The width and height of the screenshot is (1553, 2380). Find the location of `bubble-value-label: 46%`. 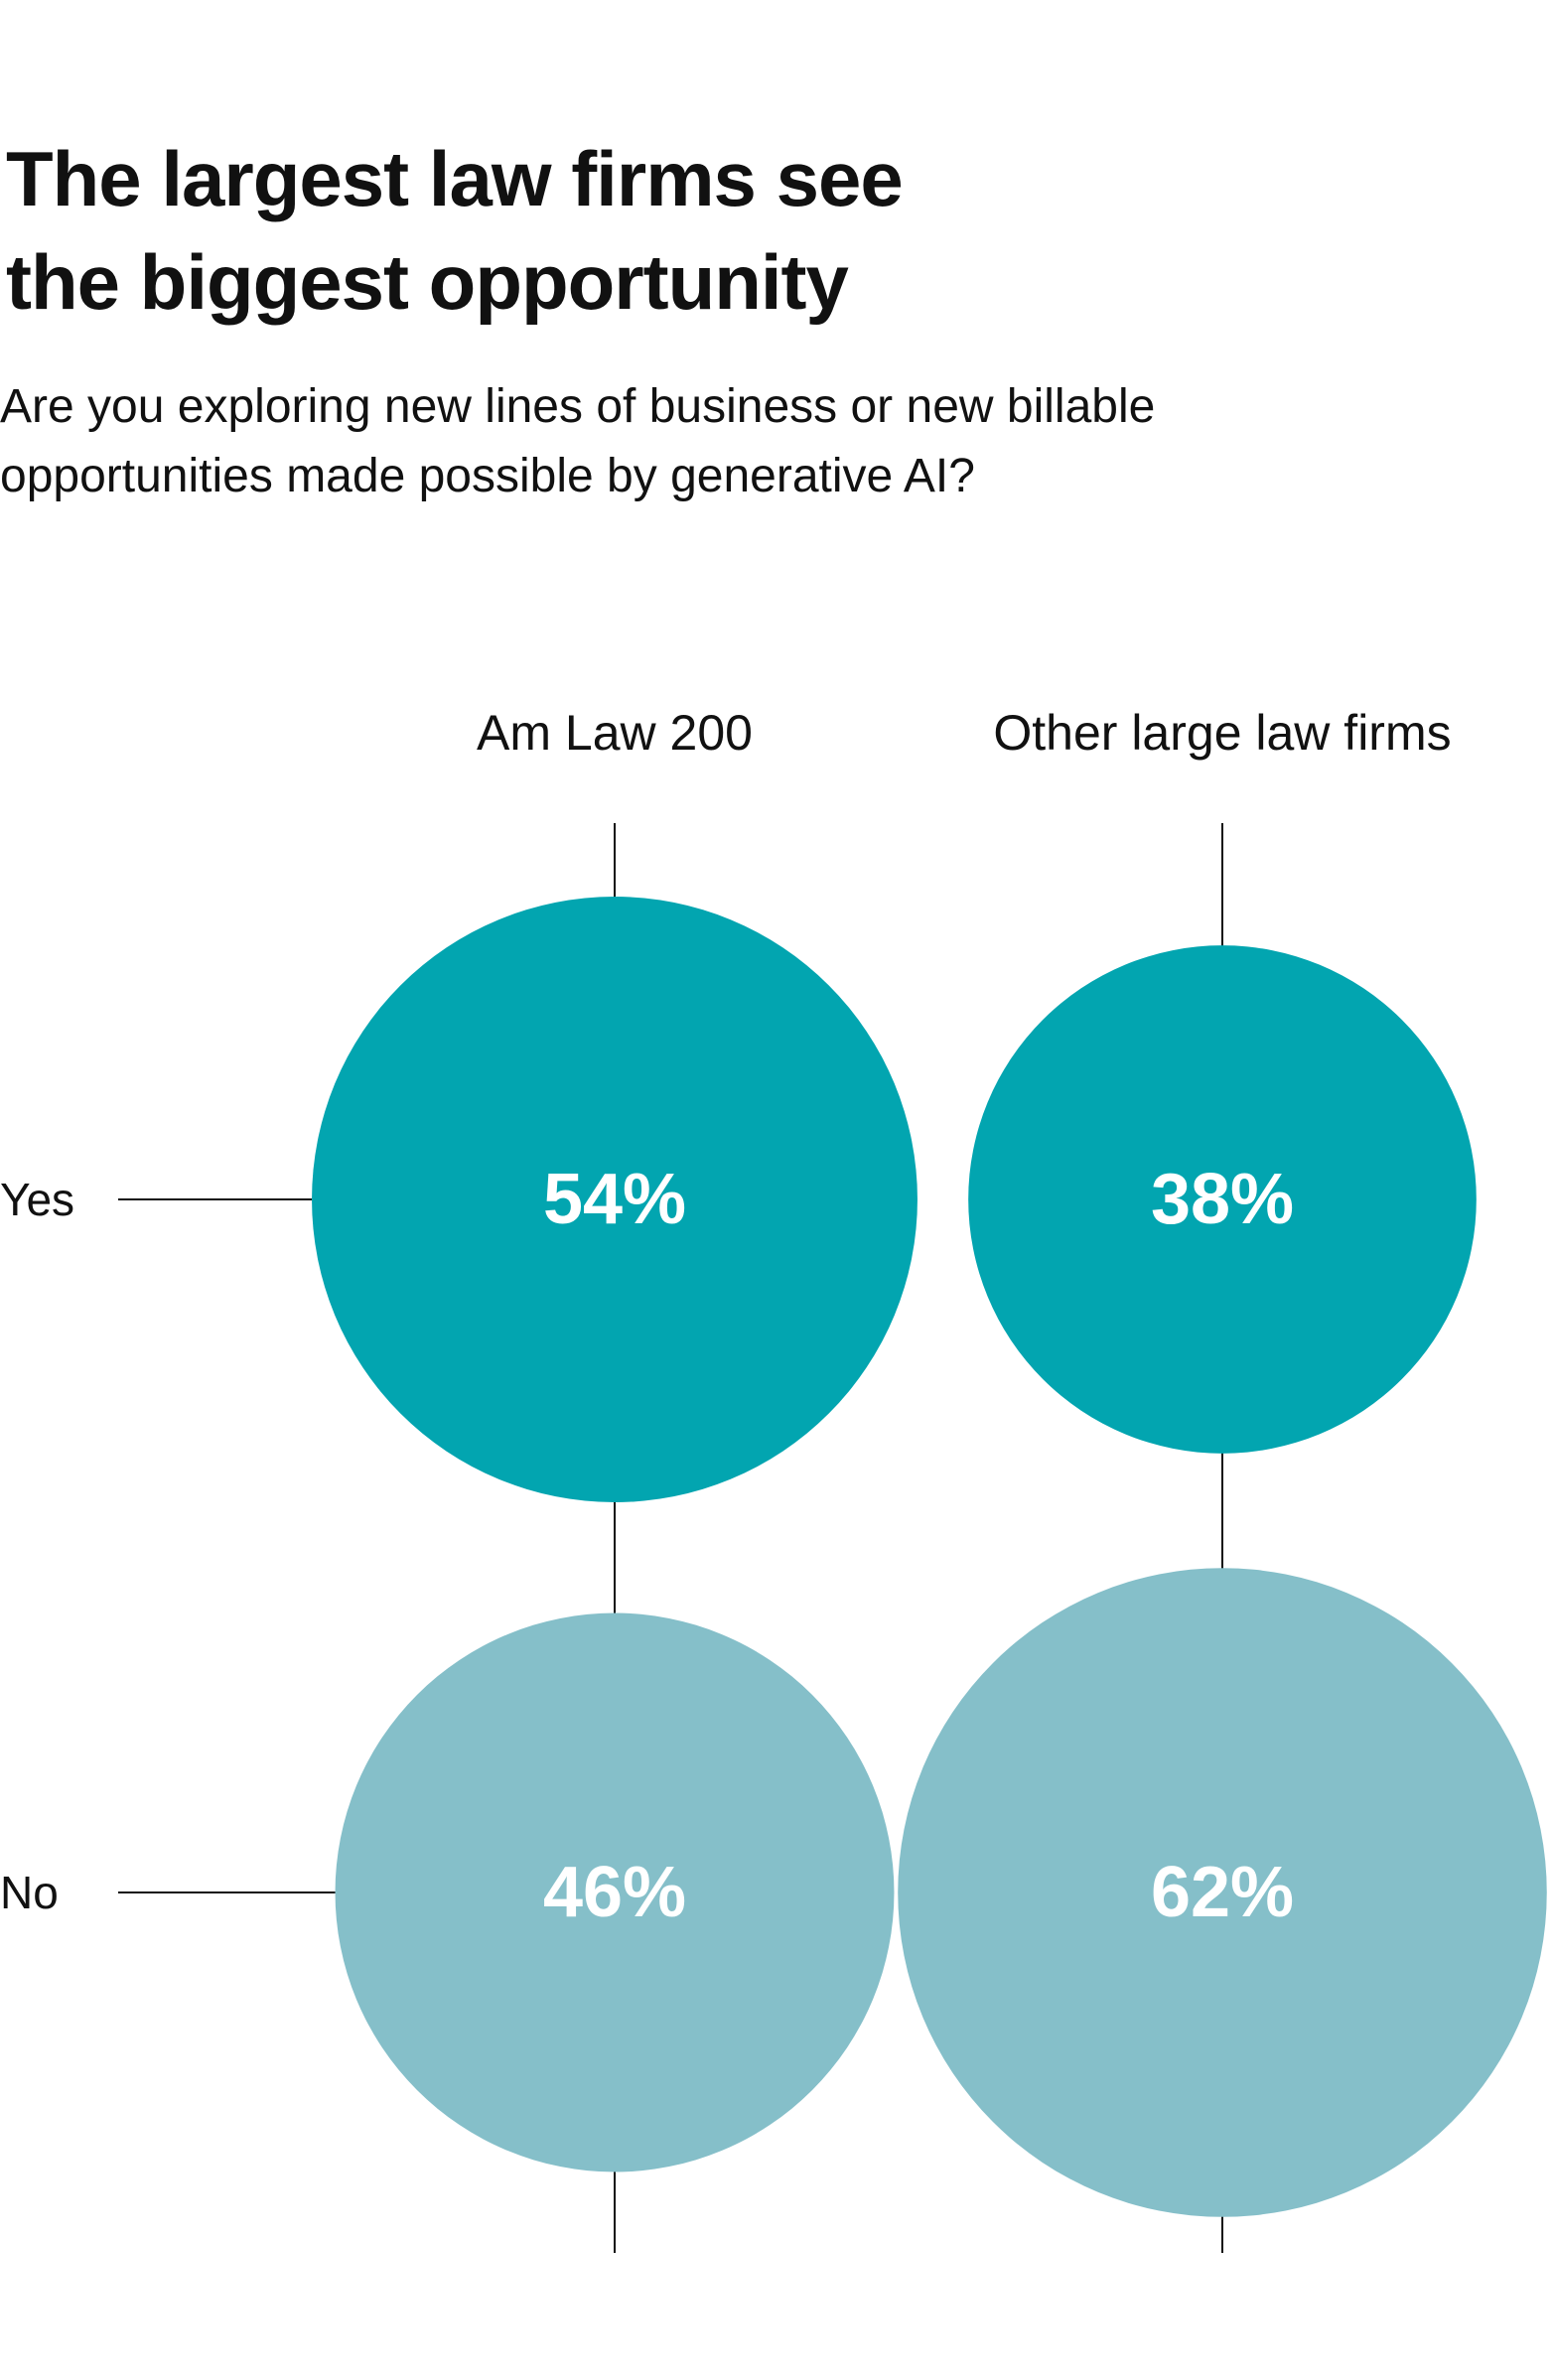

bubble-value-label: 46% is located at coordinates (614, 1892).